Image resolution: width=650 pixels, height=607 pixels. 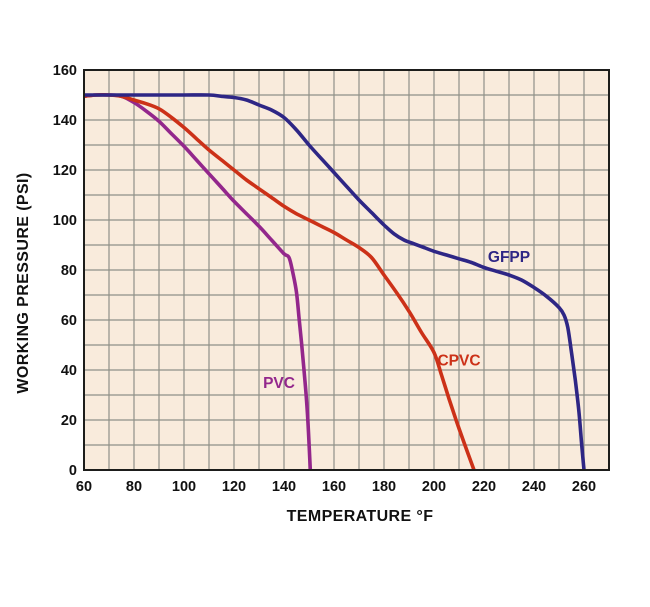 I want to click on y-tick-label-0: 0, so click(x=73, y=471).